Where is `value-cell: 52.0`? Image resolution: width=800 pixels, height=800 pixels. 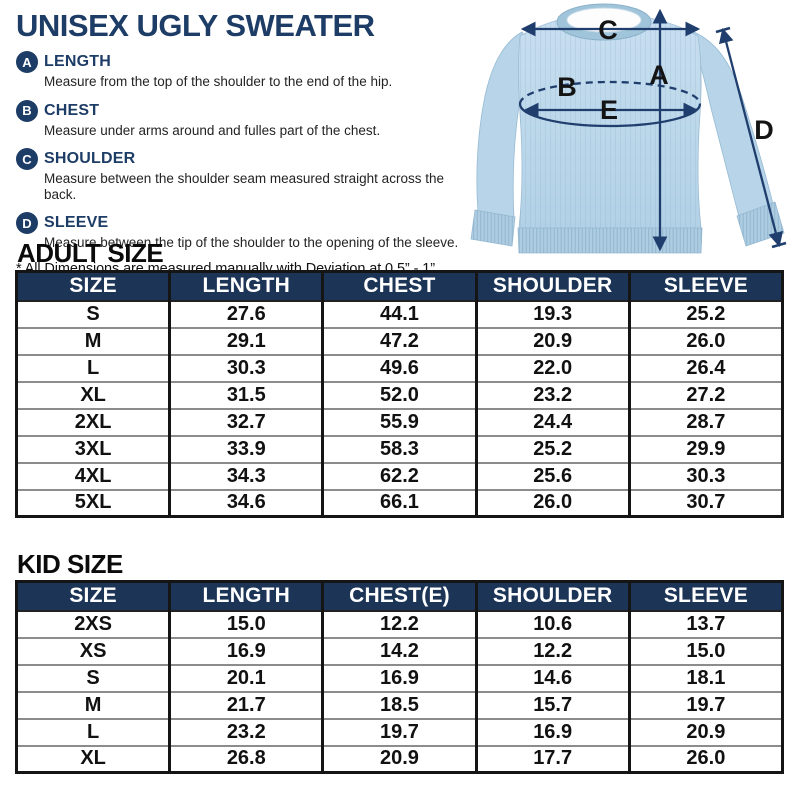
value-cell: 52.0 is located at coordinates (399, 394).